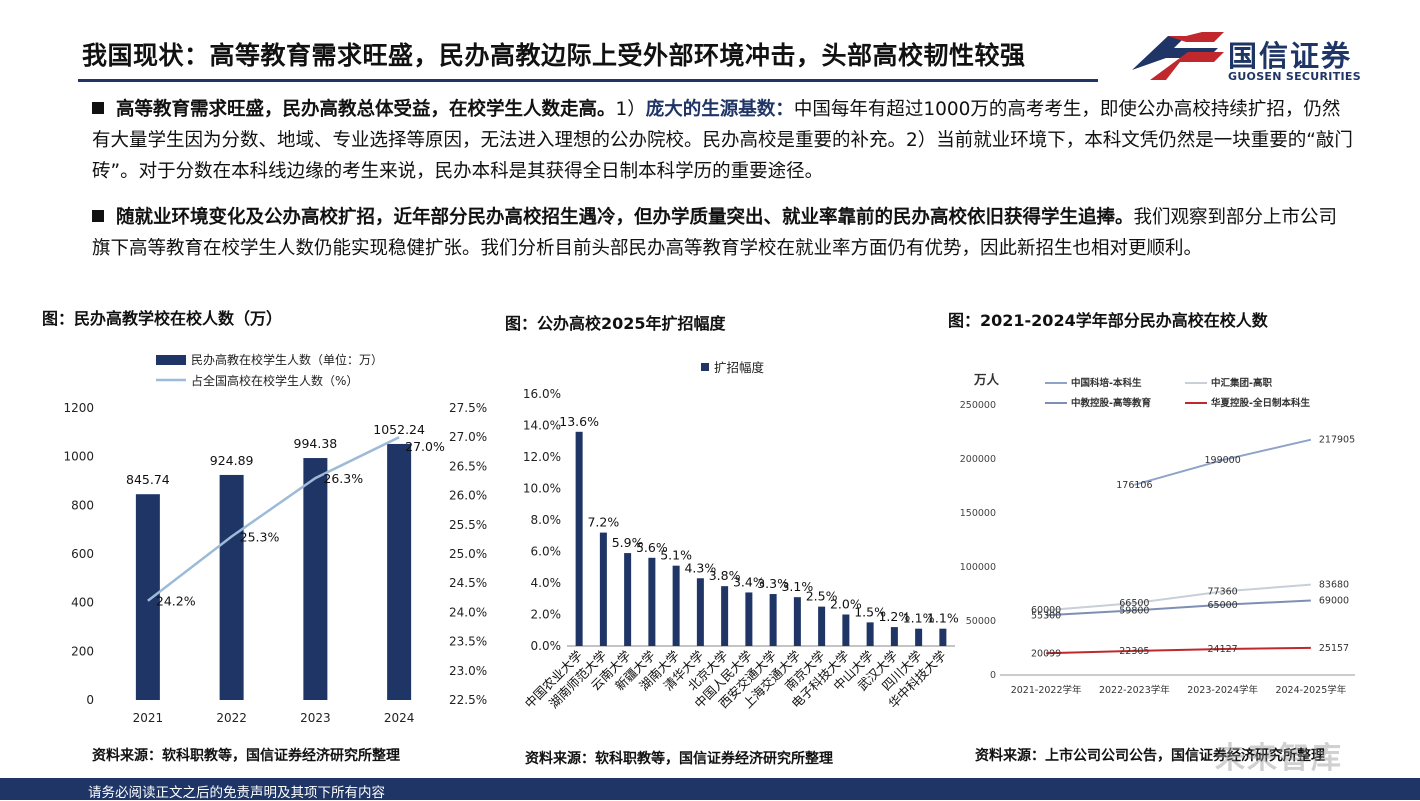 The image size is (1420, 801). I want to click on line-data-label: 22305, so click(1134, 651).